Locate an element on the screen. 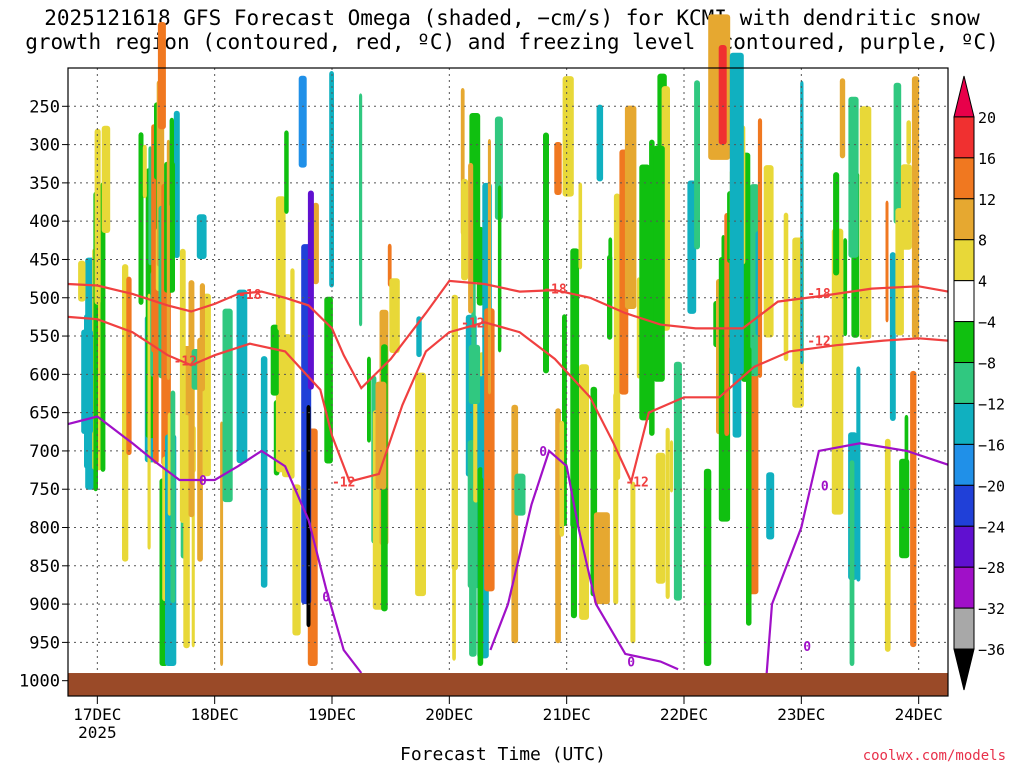  y-tick-label: 900 is located at coordinates (44, 605).